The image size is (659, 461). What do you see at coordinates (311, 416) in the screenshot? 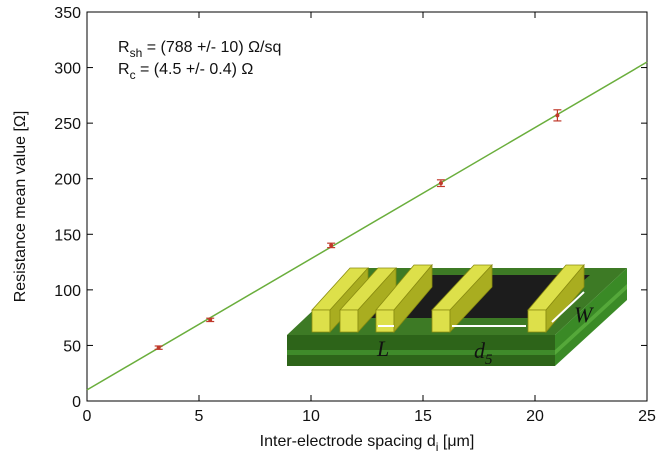
I see `x-tick-label: 10` at bounding box center [311, 416].